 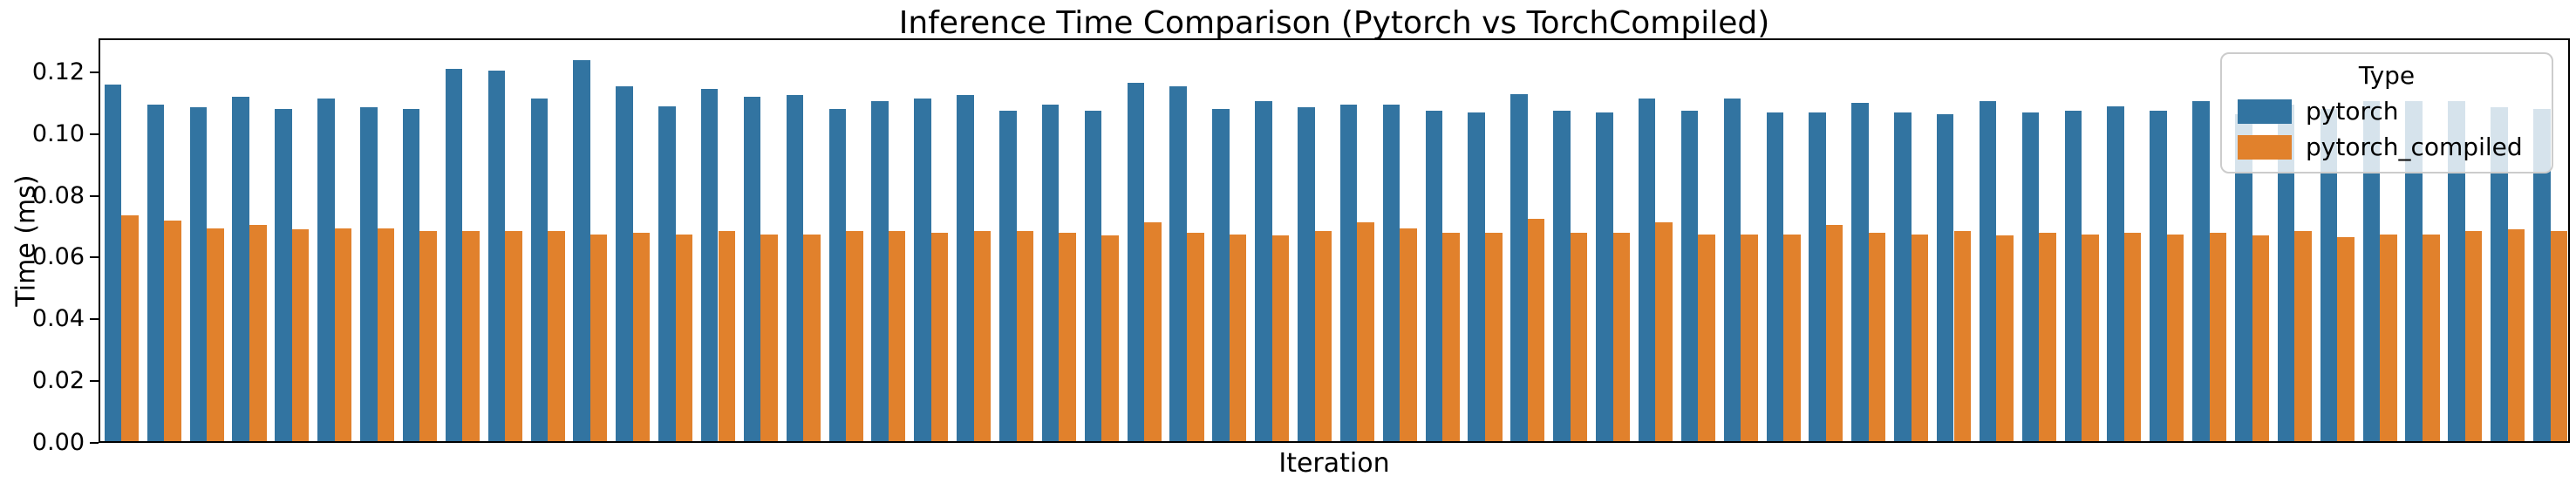 I want to click on legend: Type pytorch pytorch_compiled, so click(x=2387, y=112).